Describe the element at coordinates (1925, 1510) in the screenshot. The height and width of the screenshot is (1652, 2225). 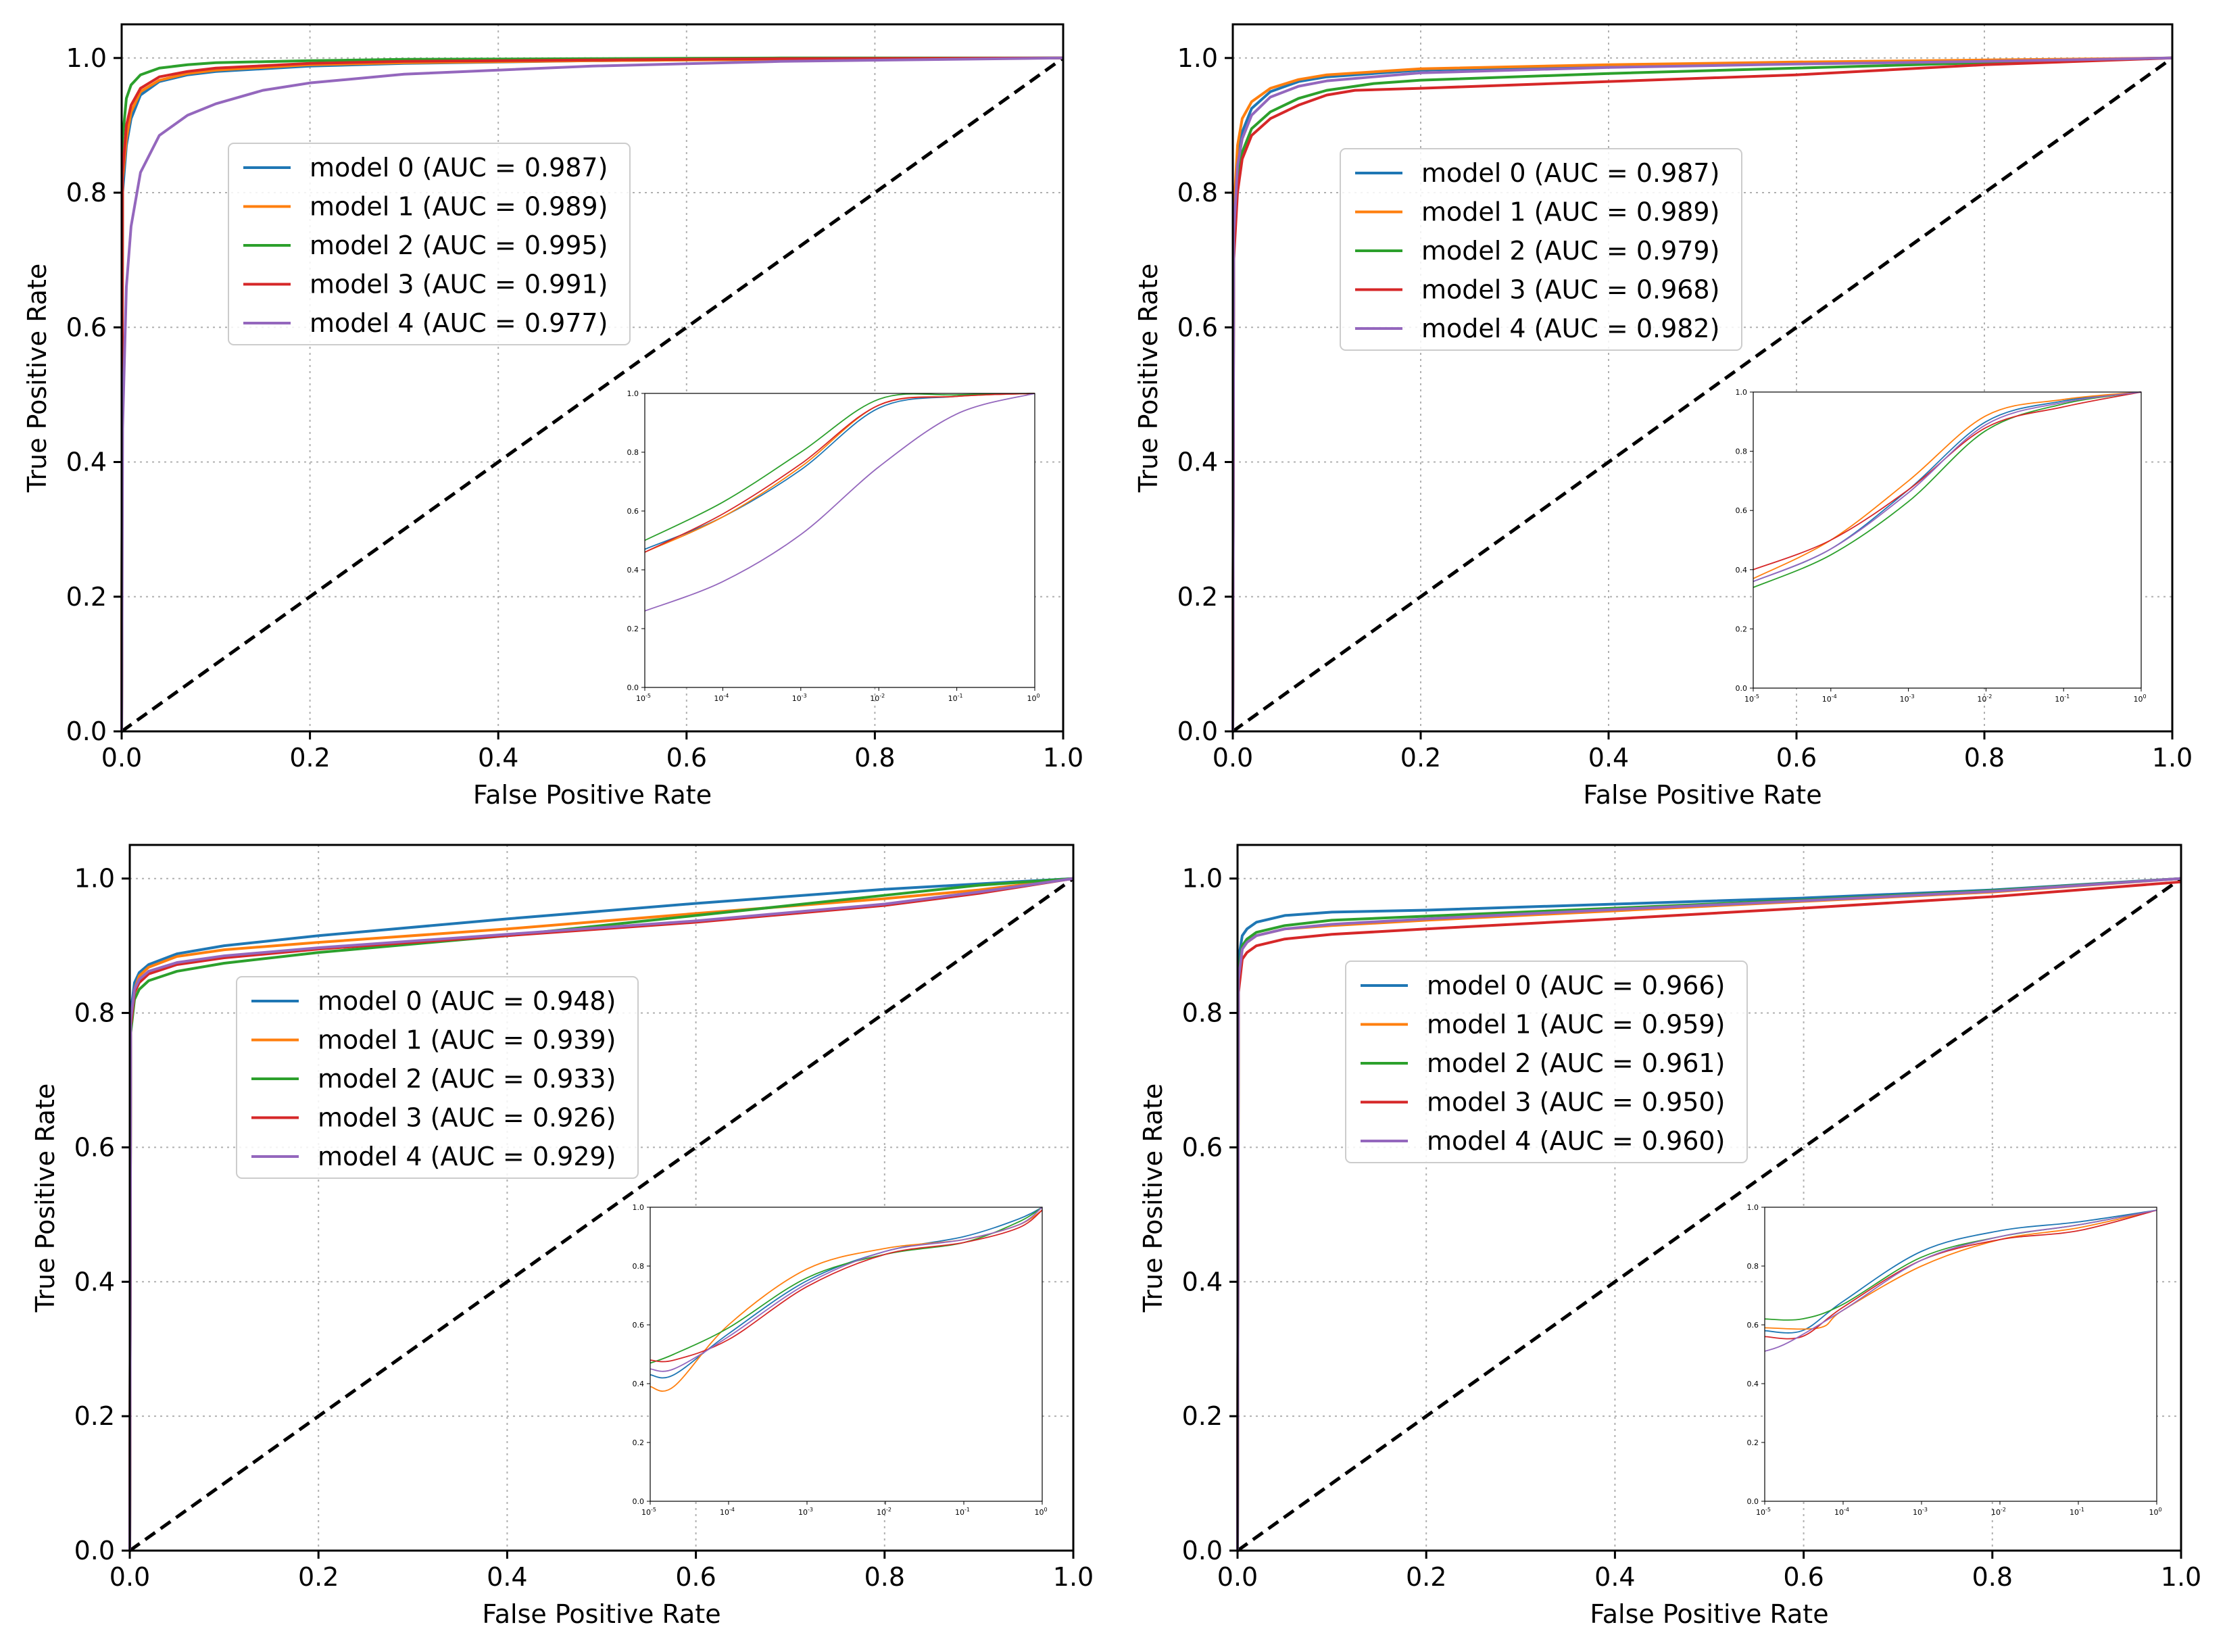
I see `inset-x-tick-exponent: -3` at that location.